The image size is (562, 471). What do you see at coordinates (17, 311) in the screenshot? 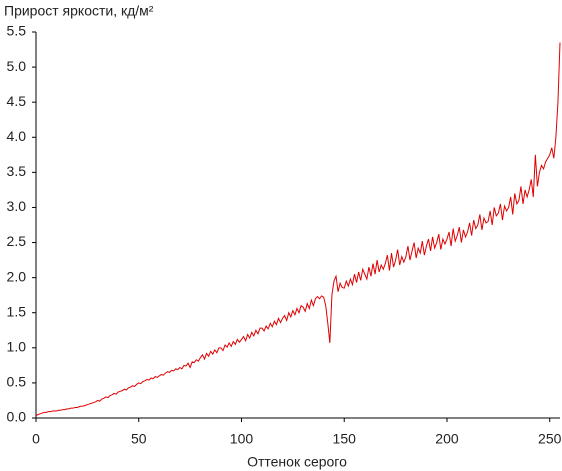
I see `y-tick-label: 1.5` at bounding box center [17, 311].